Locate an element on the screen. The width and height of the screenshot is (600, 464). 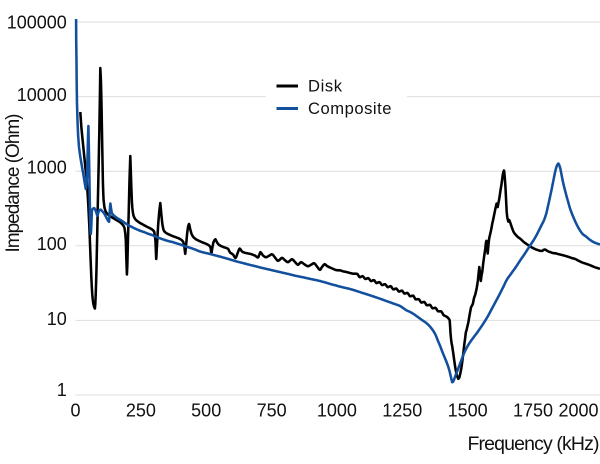
svg-text: Disk is located at coordinates (325, 86).